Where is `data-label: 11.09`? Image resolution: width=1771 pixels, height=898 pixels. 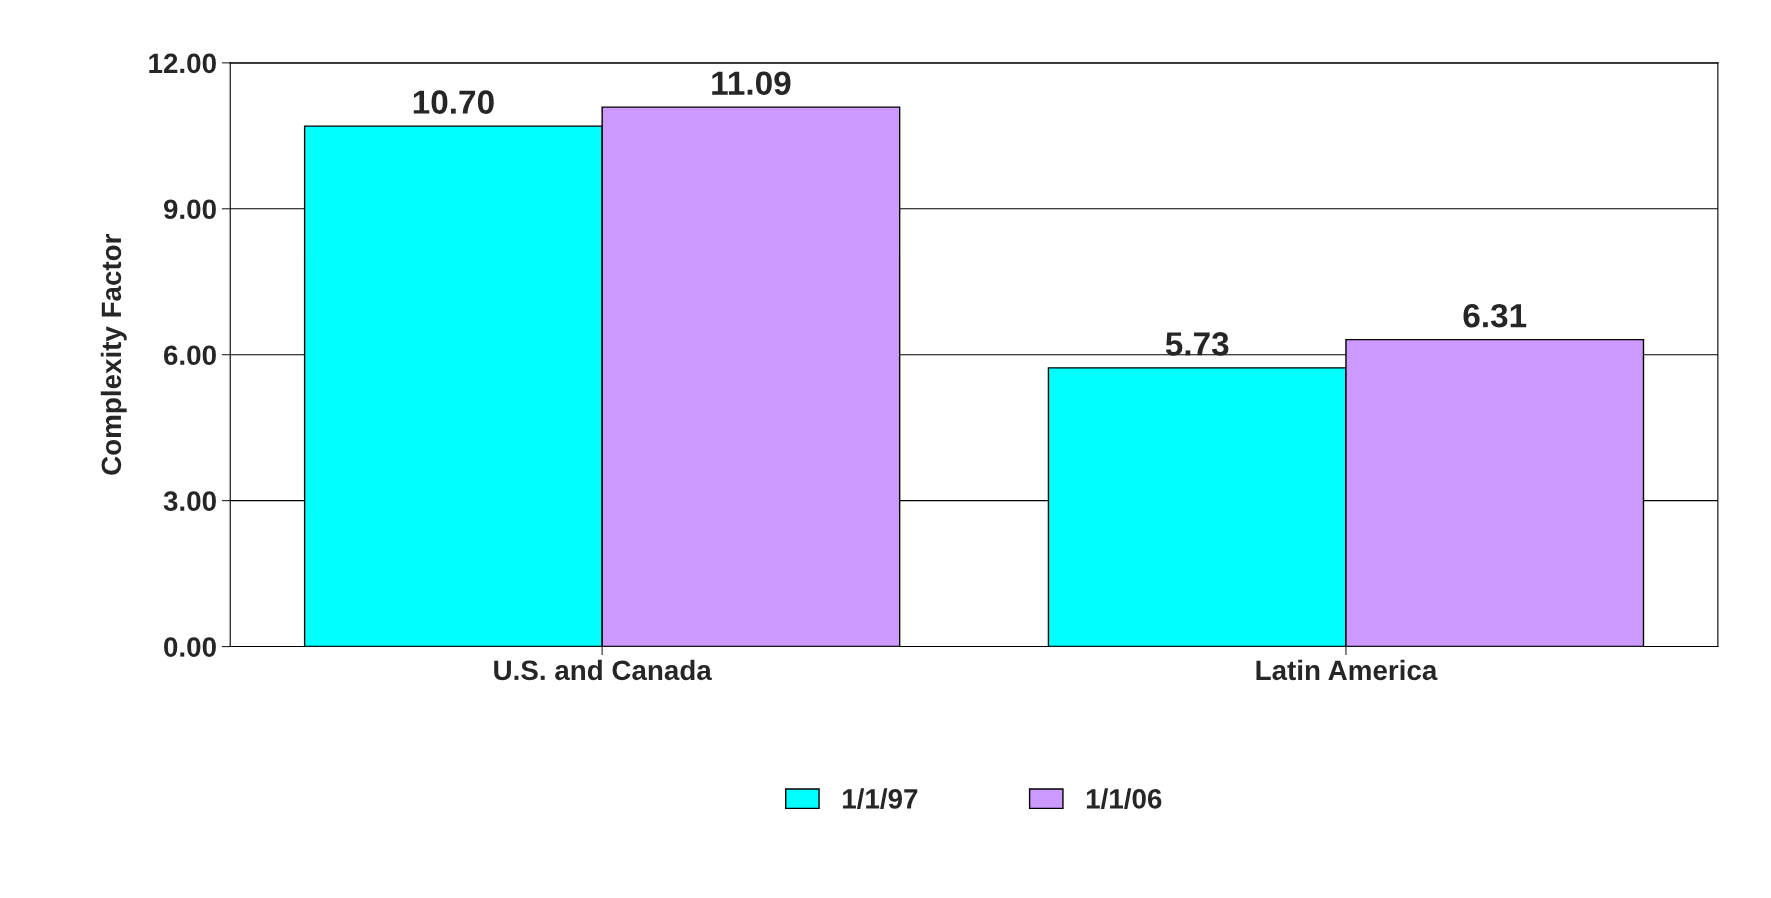 data-label: 11.09 is located at coordinates (751, 83).